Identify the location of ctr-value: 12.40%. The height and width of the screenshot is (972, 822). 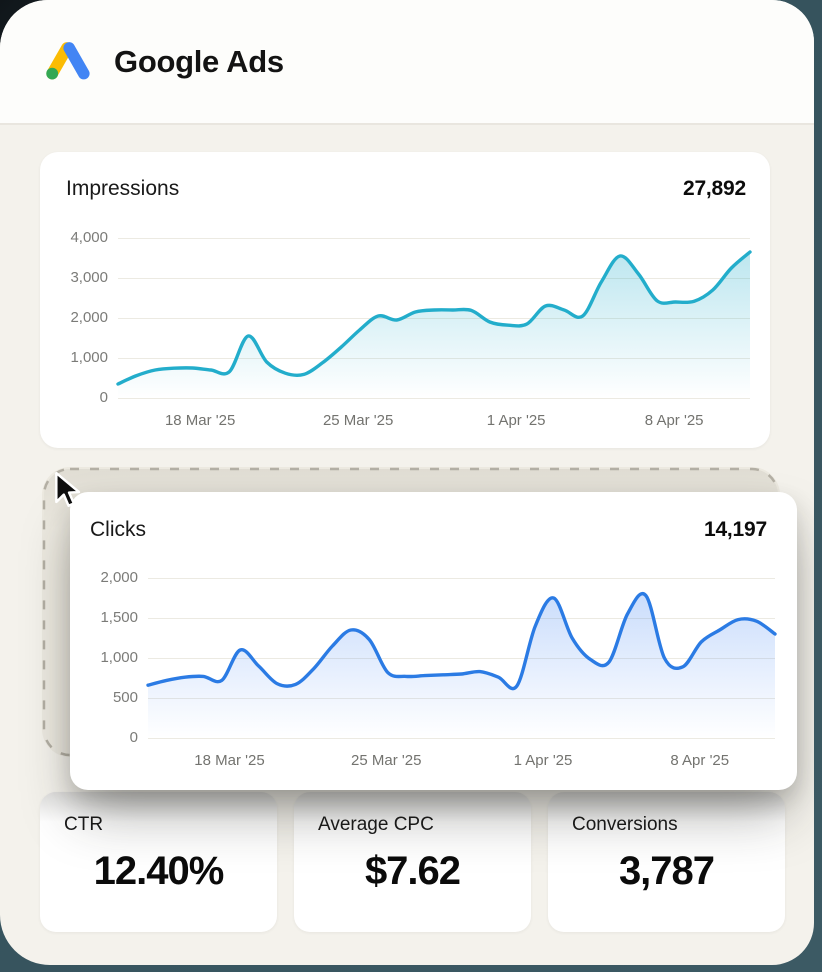
(159, 871).